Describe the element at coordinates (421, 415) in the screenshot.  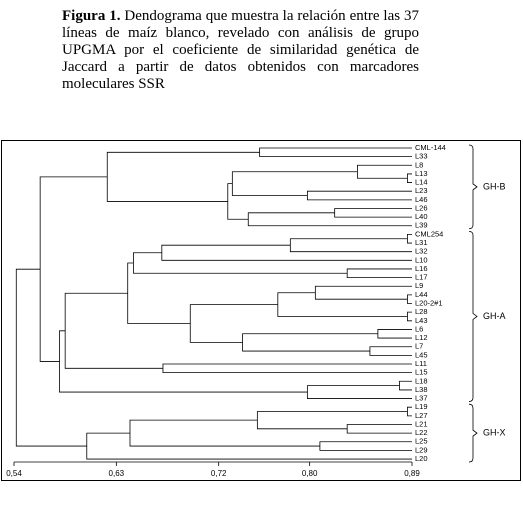
I see `leaf-label: L27` at that location.